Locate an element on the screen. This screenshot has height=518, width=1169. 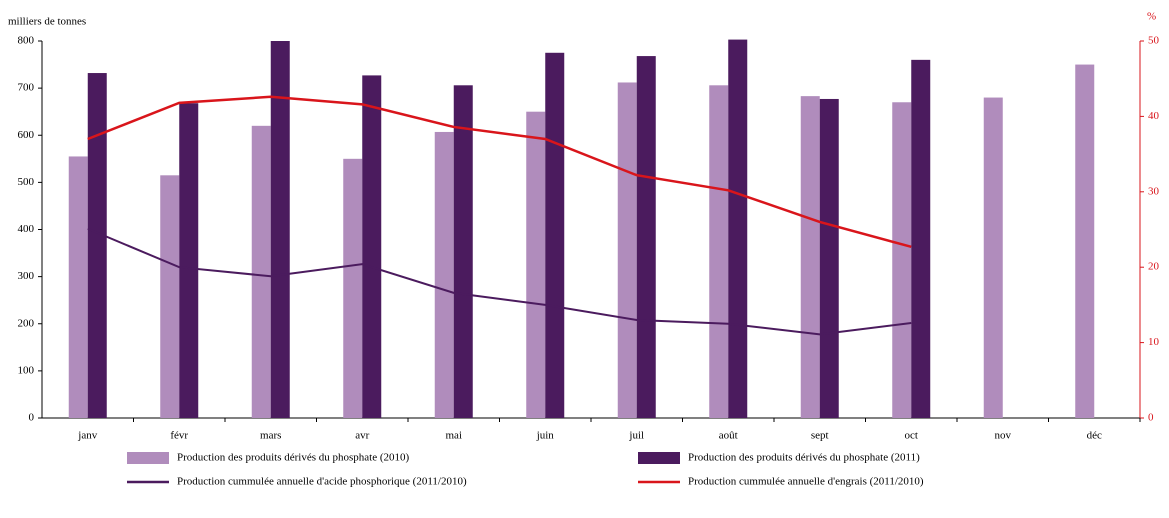
x-tick-label: févr is located at coordinates (179, 436).